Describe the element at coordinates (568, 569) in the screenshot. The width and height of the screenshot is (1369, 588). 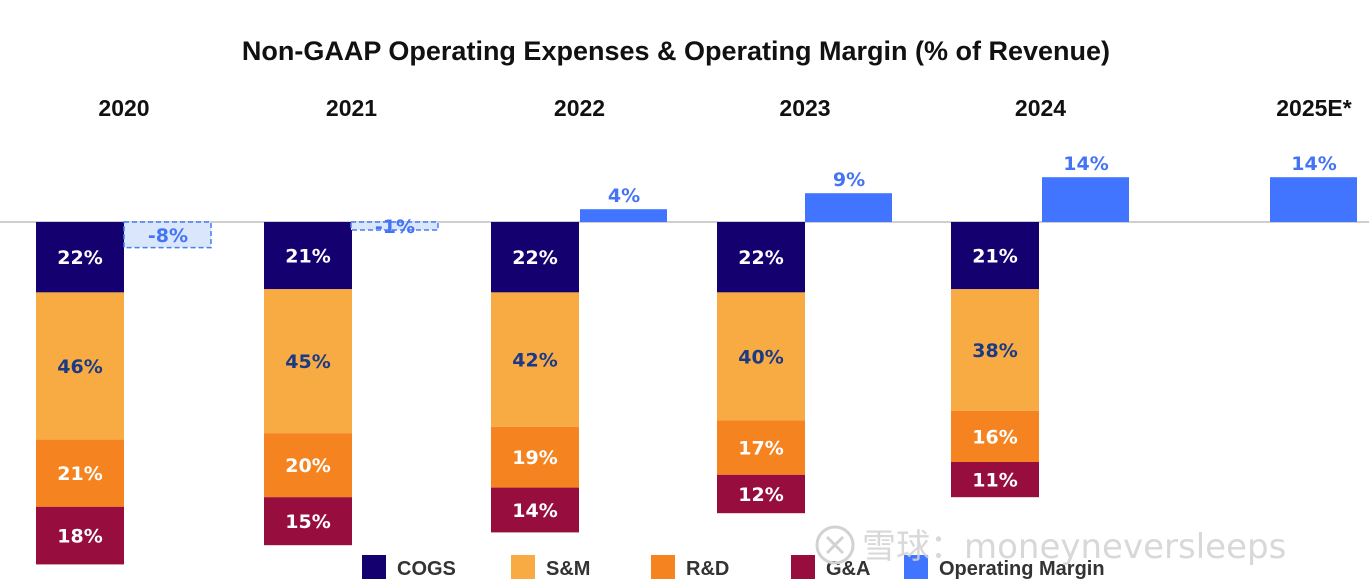
I see `legend-label-sm: S&M` at that location.